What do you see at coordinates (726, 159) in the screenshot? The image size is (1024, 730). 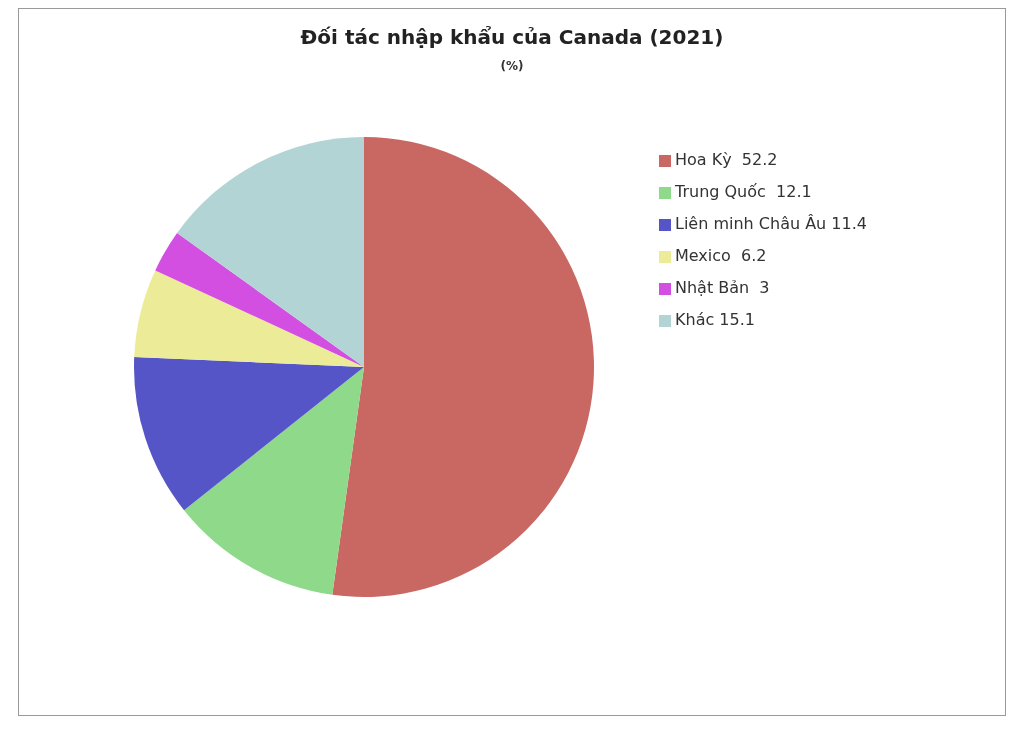 I see `legend-label: Hoa Kỳ 52.2` at bounding box center [726, 159].